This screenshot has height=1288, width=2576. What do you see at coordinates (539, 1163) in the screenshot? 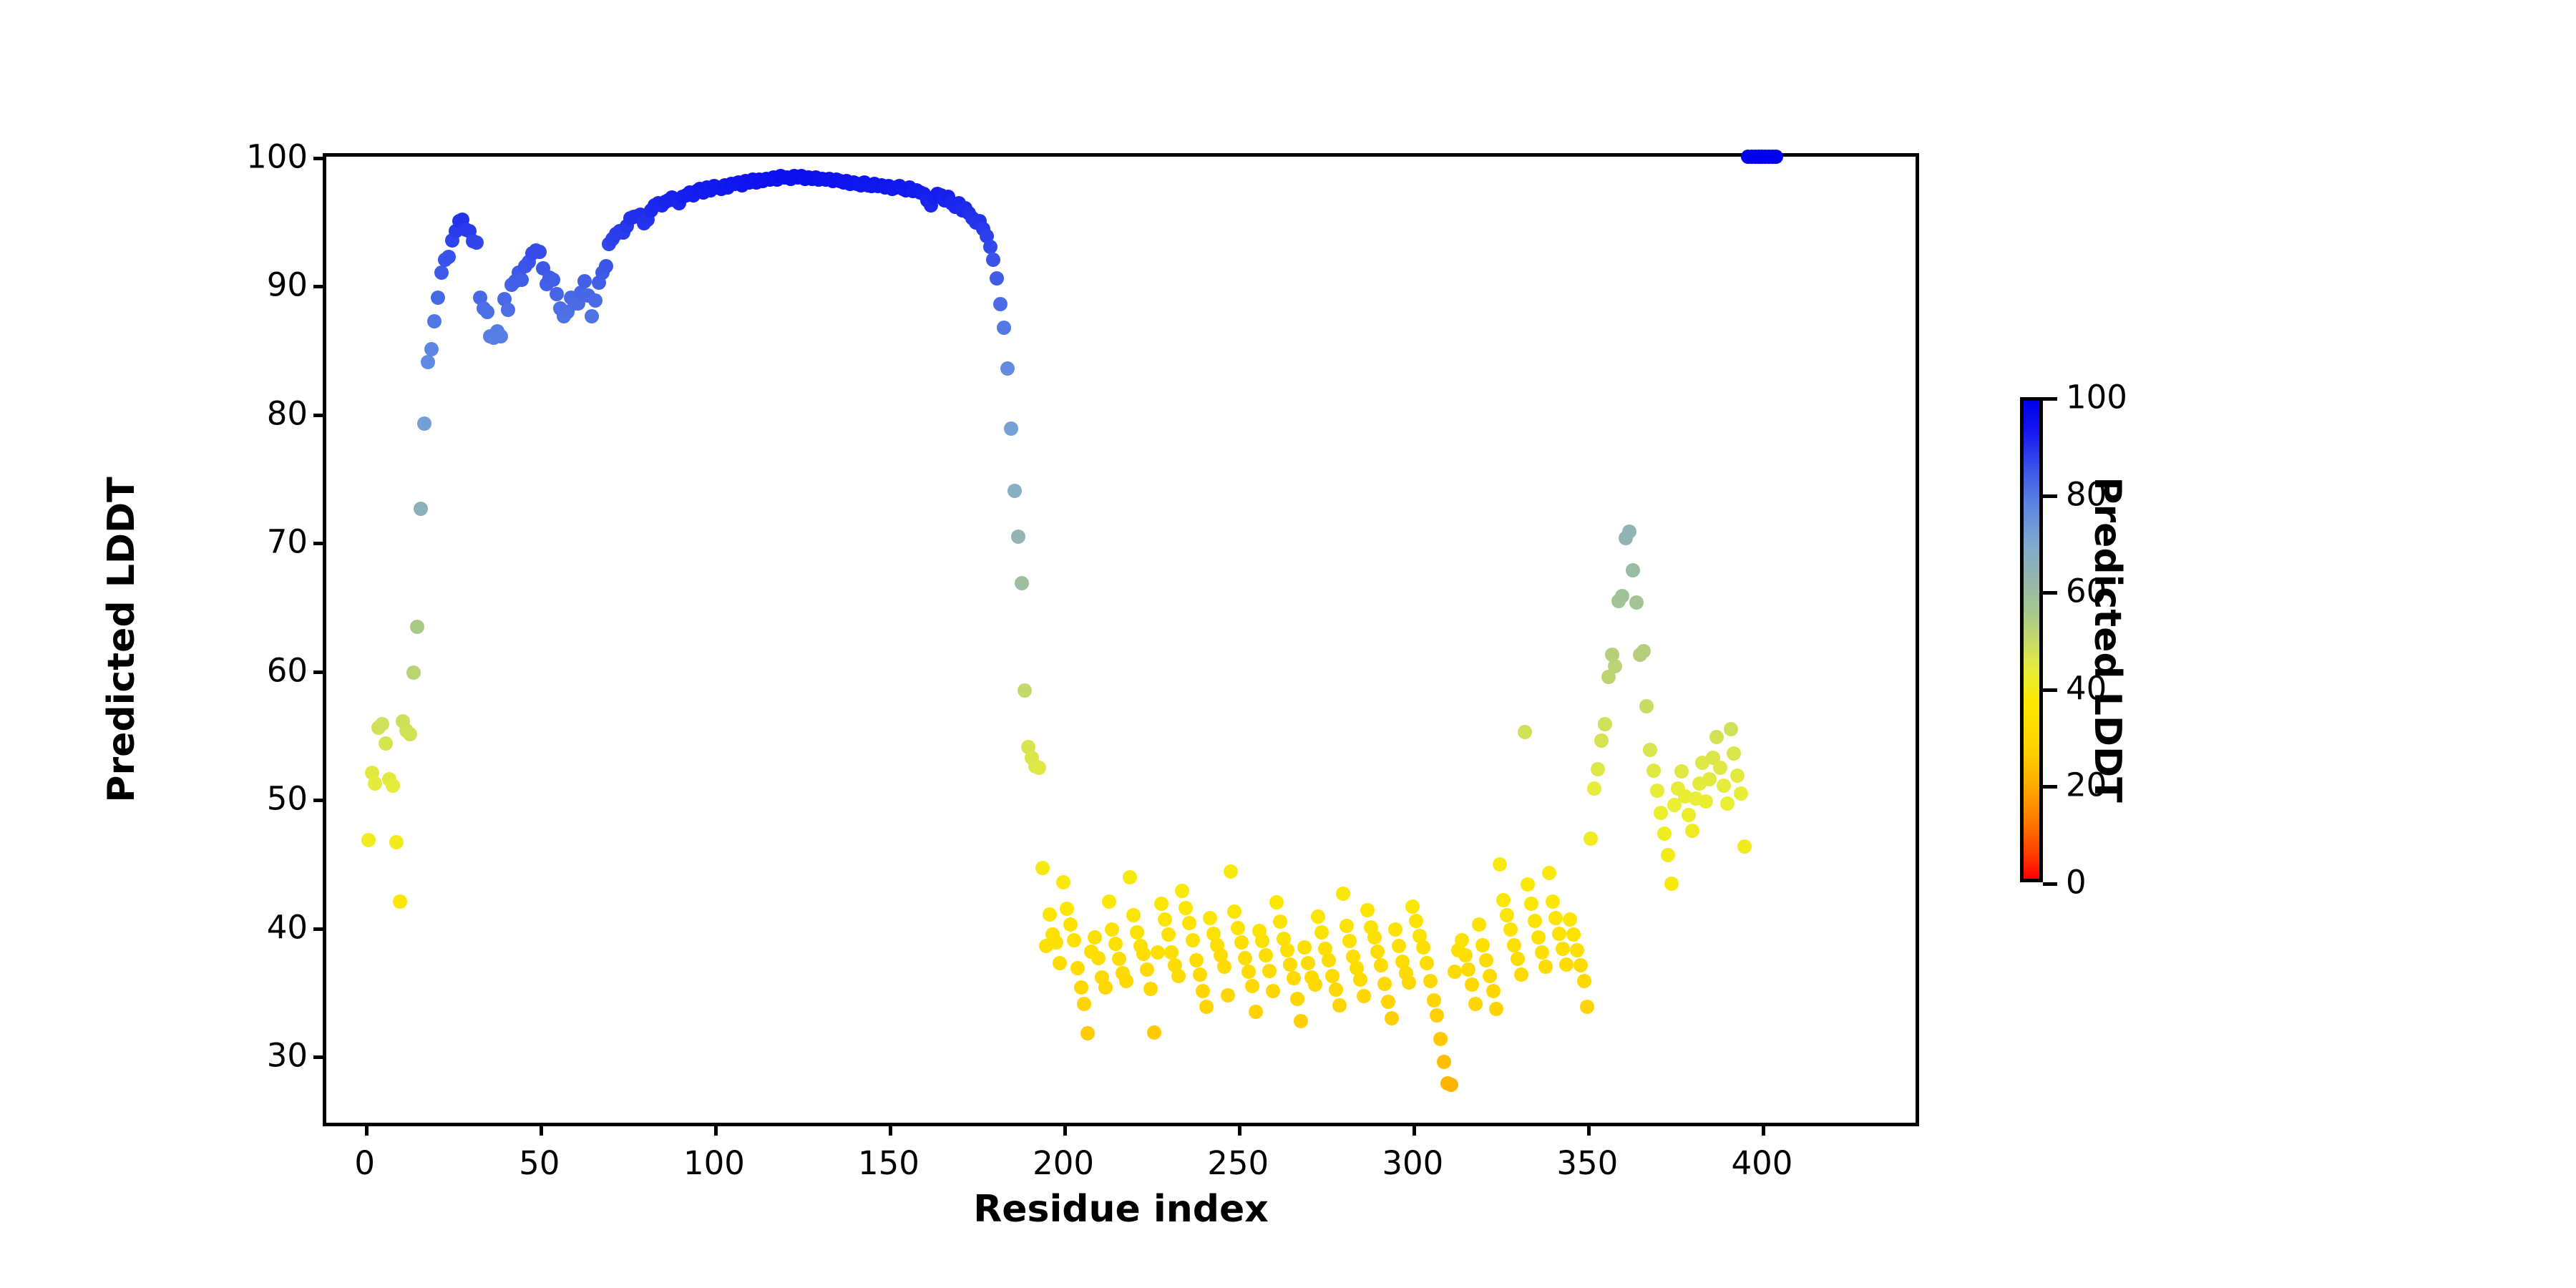
I see `x-tick-label: 50` at bounding box center [539, 1163].